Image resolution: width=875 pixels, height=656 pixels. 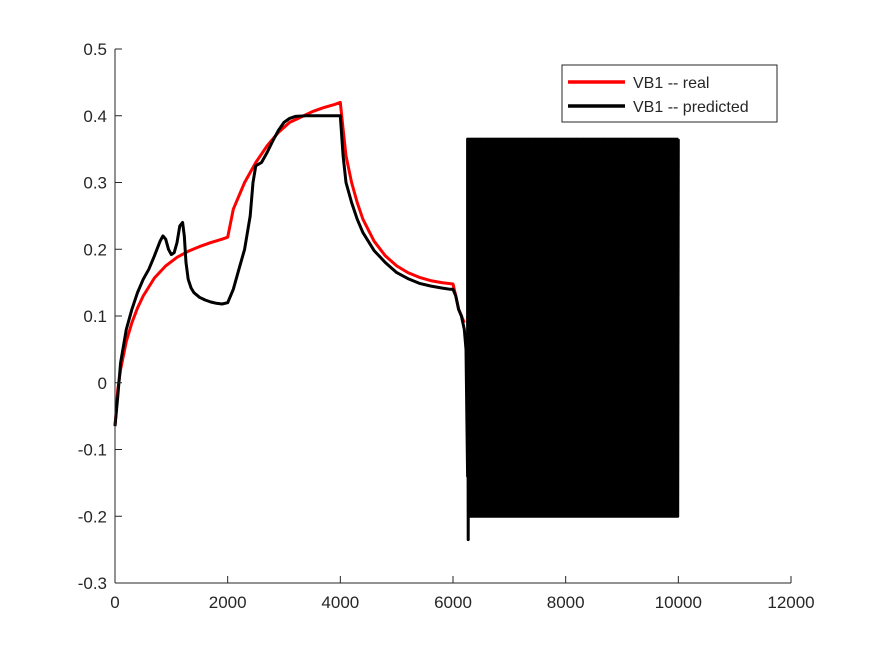 I want to click on legend-box, so click(x=669, y=93).